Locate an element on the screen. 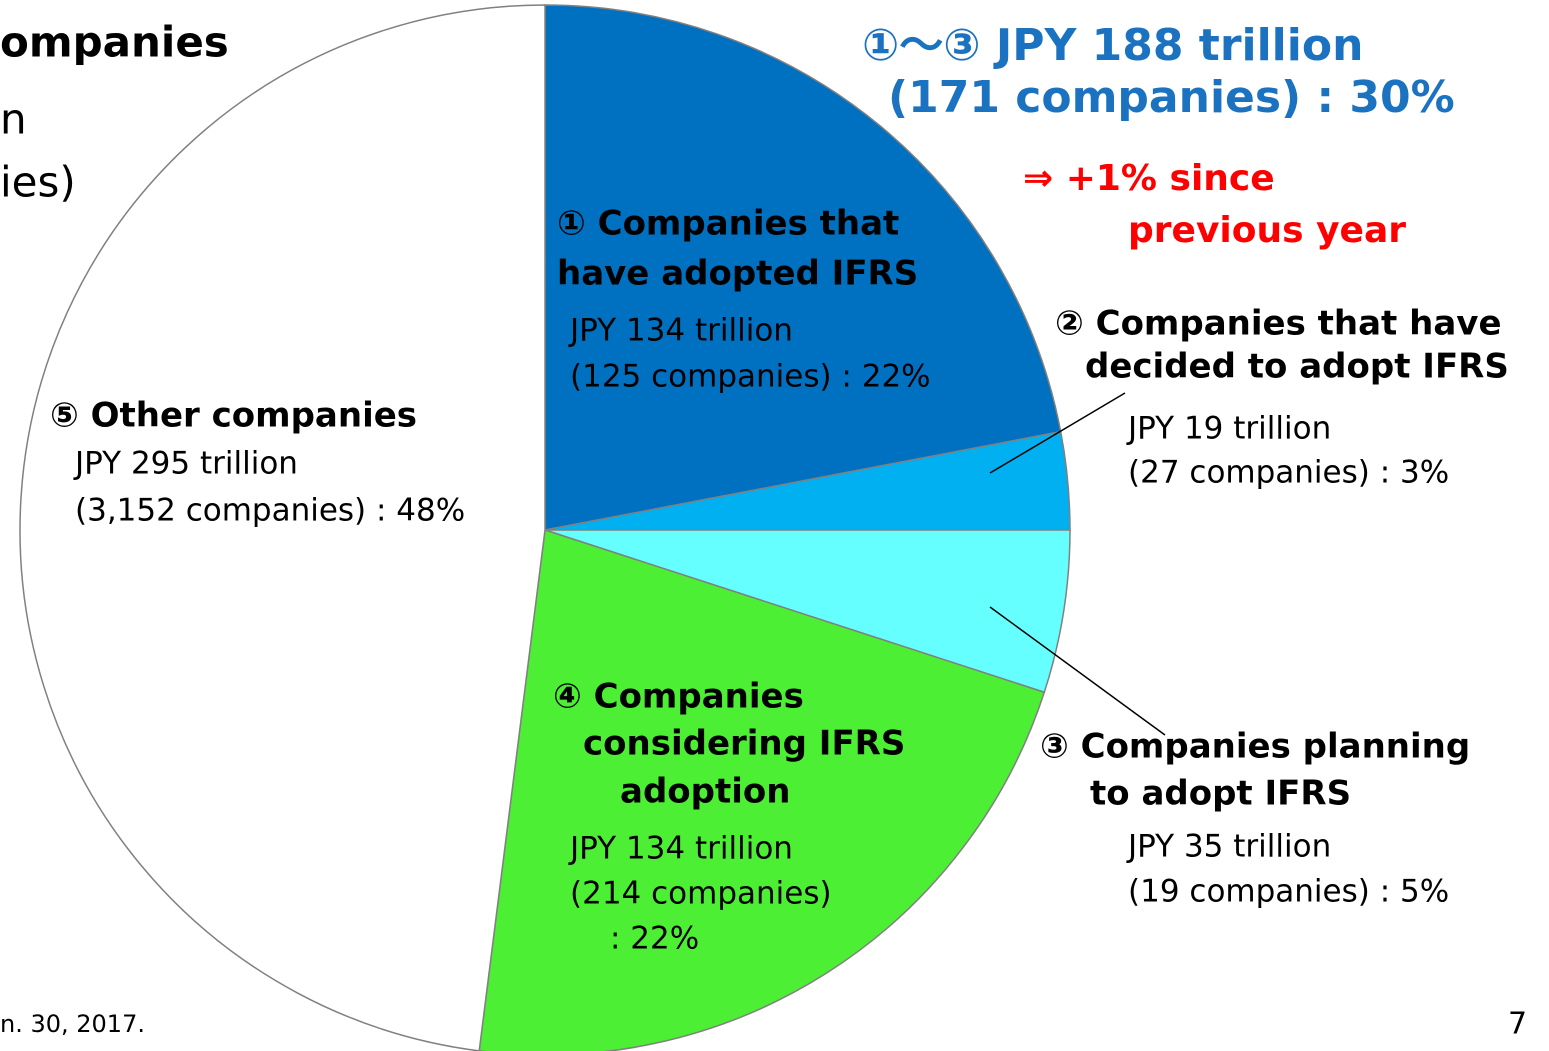 The height and width of the screenshot is (1051, 1549). annotation: ⇒ +1% since is located at coordinates (1149, 178).